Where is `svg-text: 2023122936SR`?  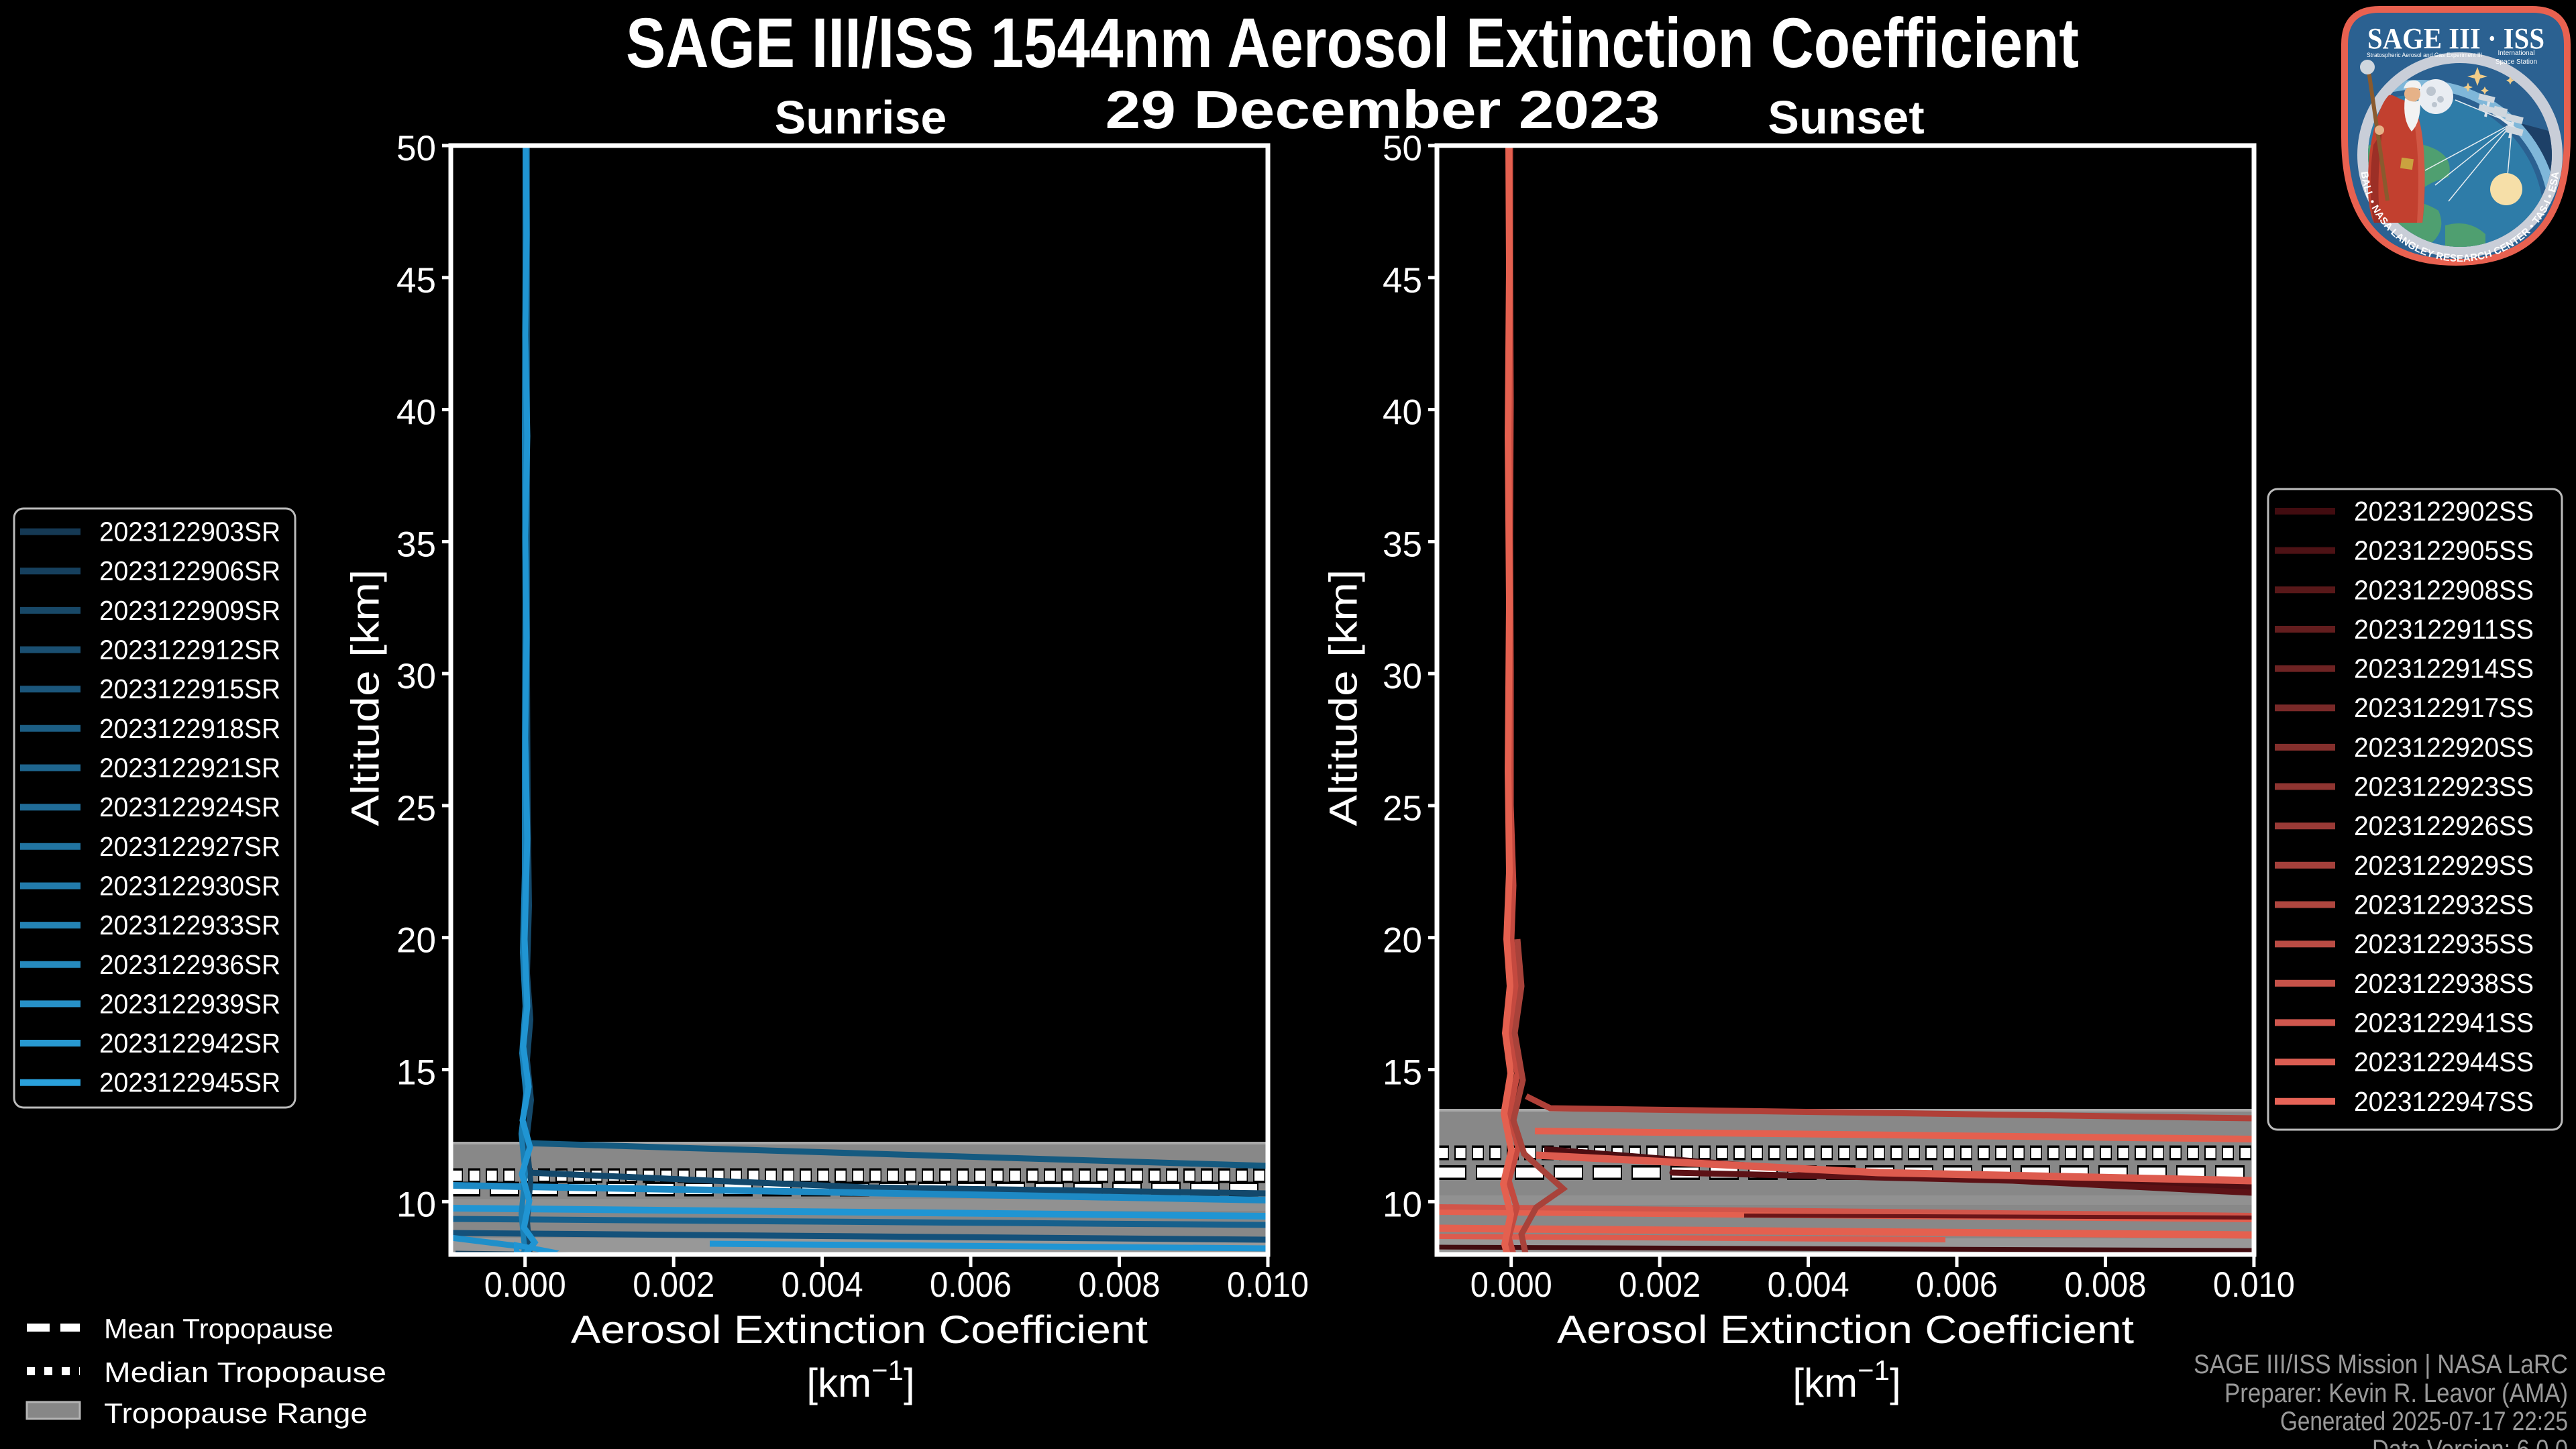
svg-text: 2023122936SR is located at coordinates (189, 964).